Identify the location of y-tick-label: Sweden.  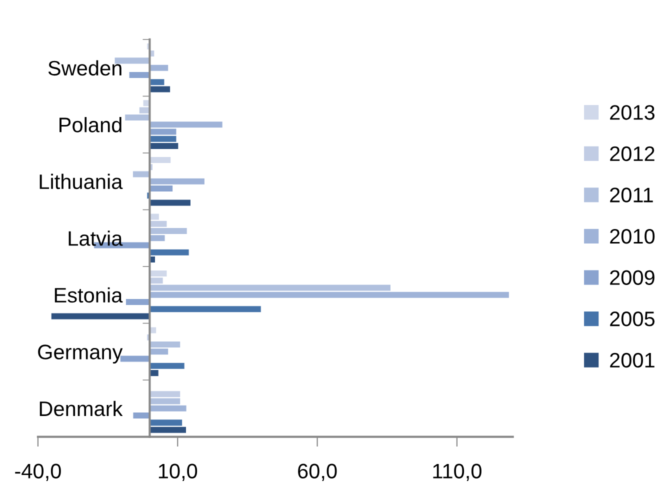
(85, 68).